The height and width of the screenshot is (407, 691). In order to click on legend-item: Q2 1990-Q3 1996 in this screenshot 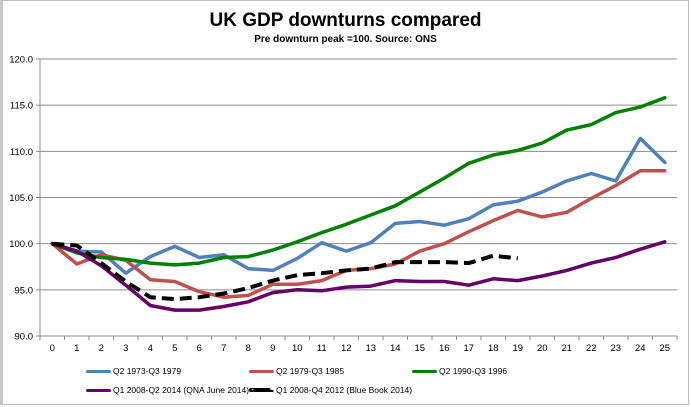, I will do `click(459, 371)`.